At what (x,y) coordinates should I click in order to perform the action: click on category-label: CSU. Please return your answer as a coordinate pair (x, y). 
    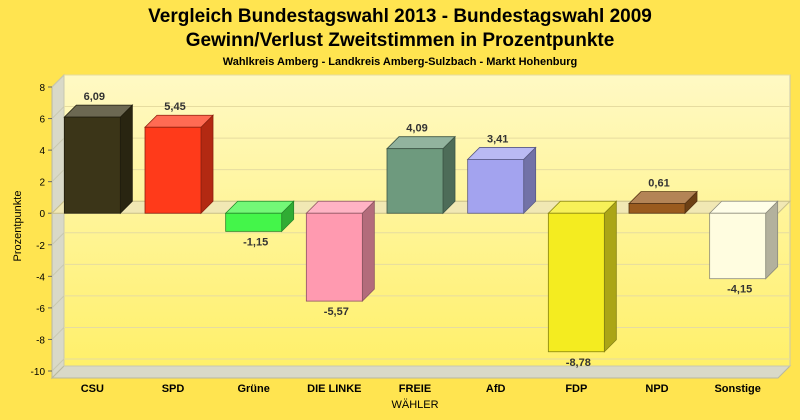
    Looking at the image, I should click on (92, 389).